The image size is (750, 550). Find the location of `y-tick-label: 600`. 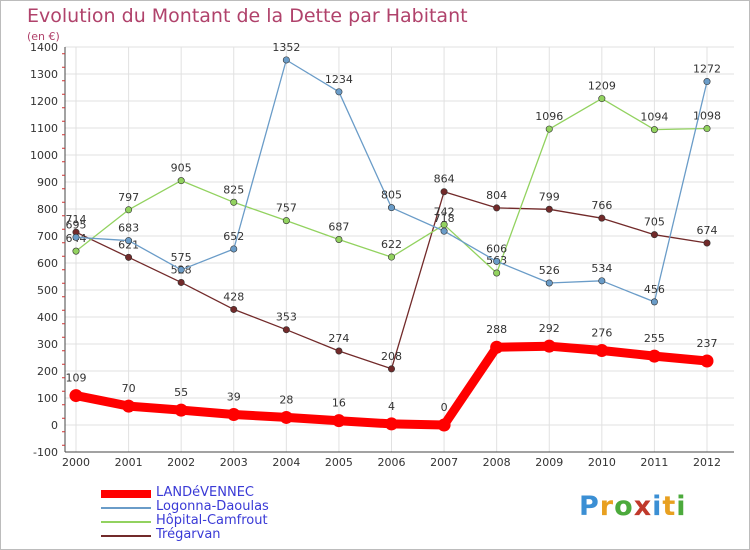

y-tick-label: 600 is located at coordinates (47, 263).